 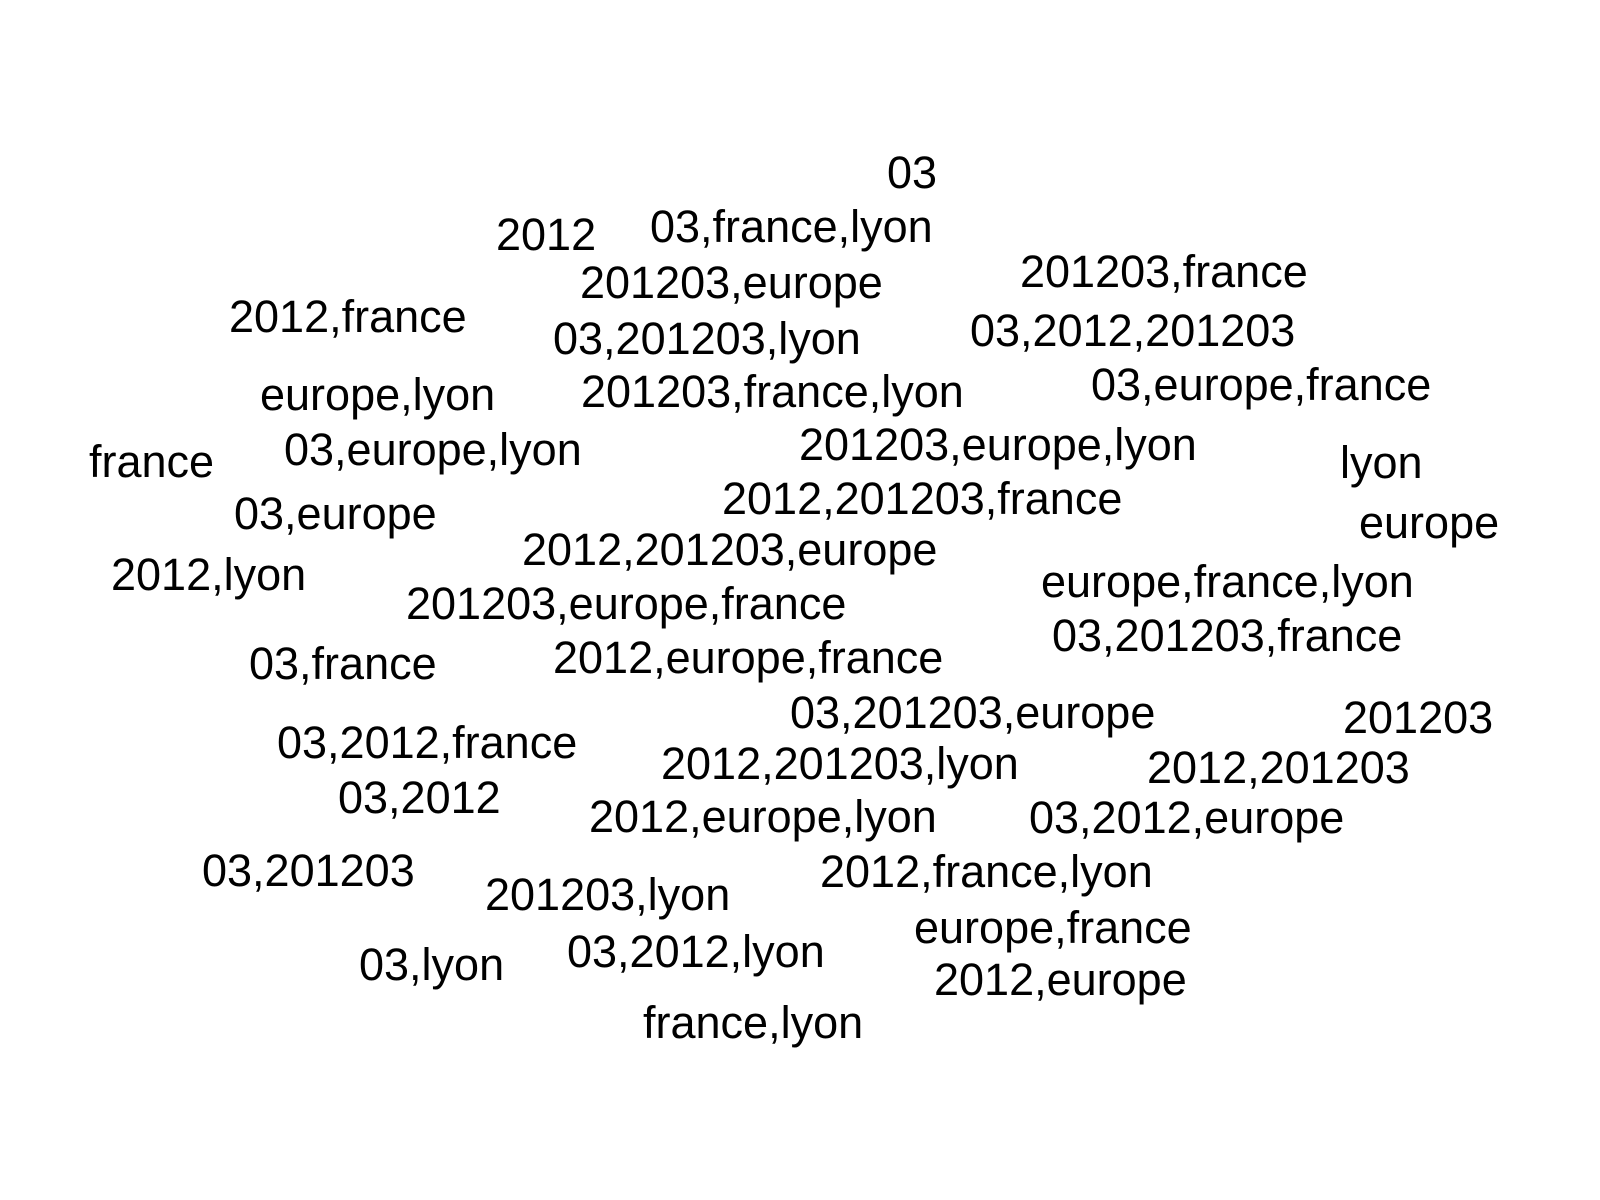 I want to click on word: europe,lyon, so click(x=378, y=394).